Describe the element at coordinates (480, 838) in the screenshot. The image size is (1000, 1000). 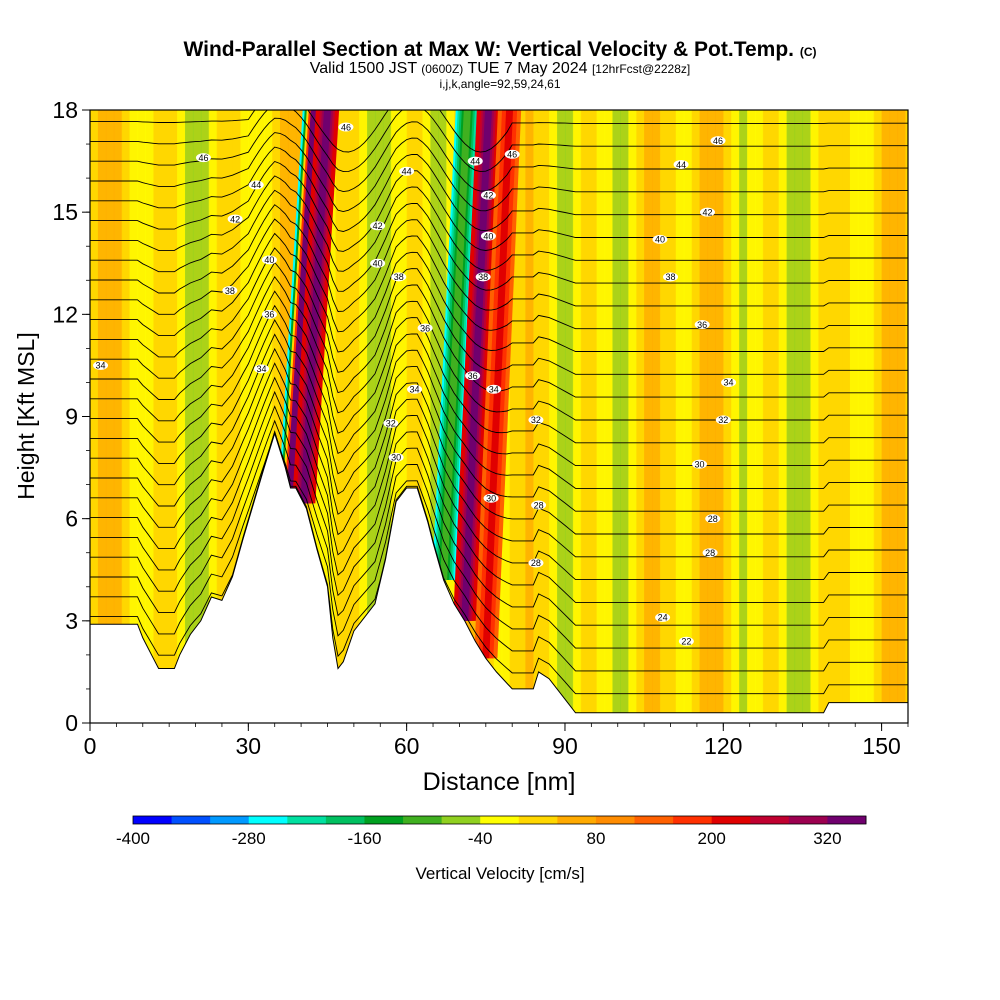
I see `colorbar-tick-label: -40` at that location.